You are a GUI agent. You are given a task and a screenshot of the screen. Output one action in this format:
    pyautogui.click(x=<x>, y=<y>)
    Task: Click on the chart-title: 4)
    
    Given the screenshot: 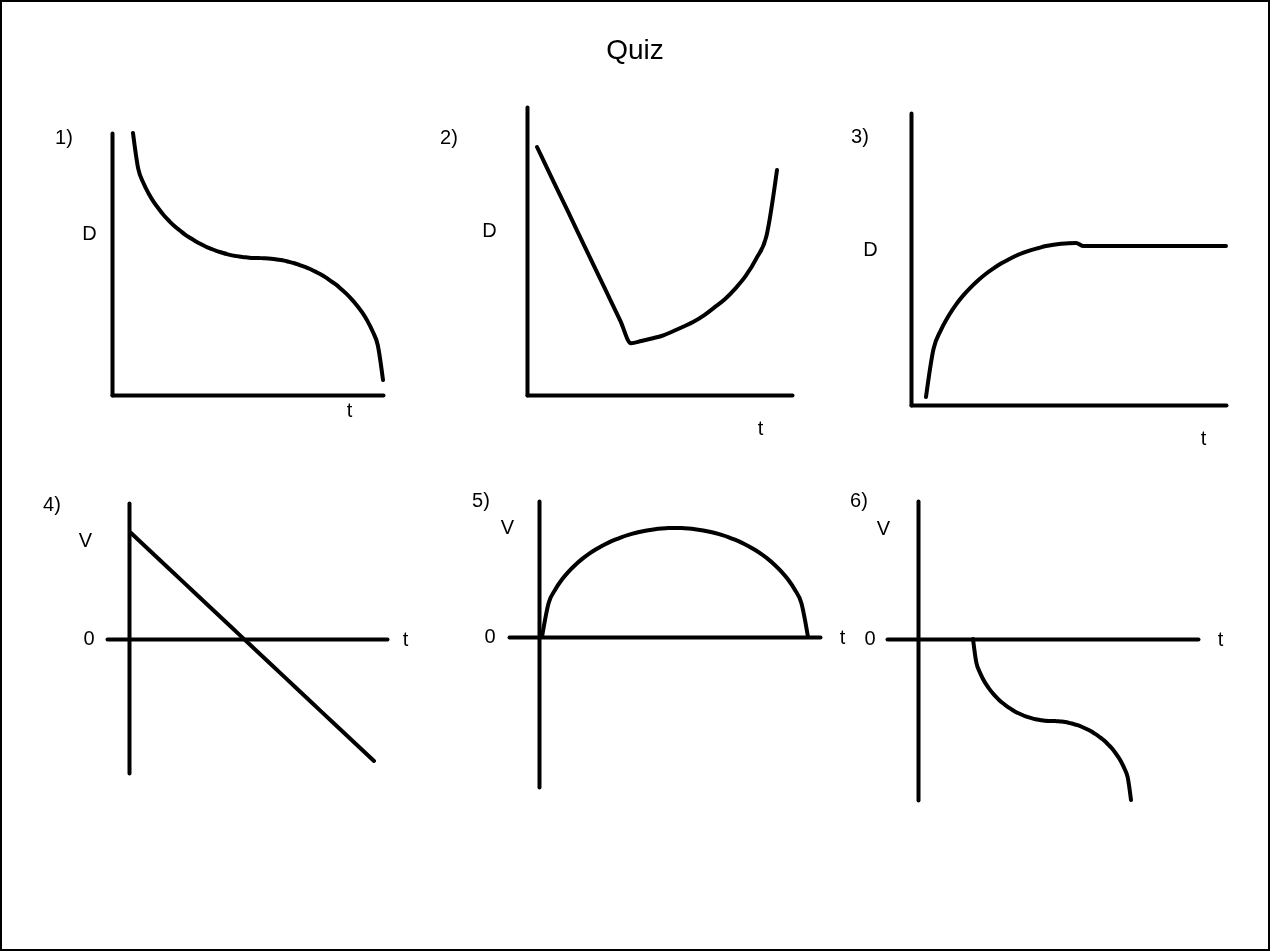 What is the action you would take?
    pyautogui.click(x=52, y=504)
    